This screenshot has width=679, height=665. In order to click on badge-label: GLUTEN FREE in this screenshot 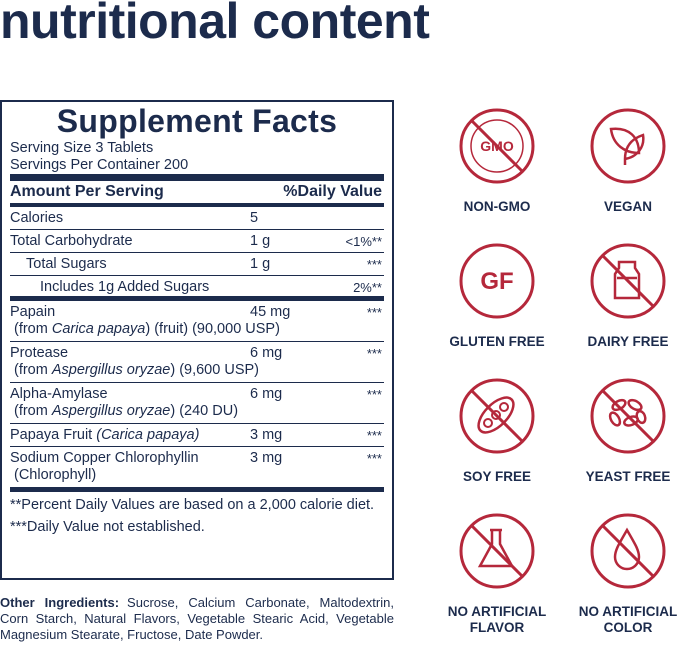, I will do `click(497, 341)`.